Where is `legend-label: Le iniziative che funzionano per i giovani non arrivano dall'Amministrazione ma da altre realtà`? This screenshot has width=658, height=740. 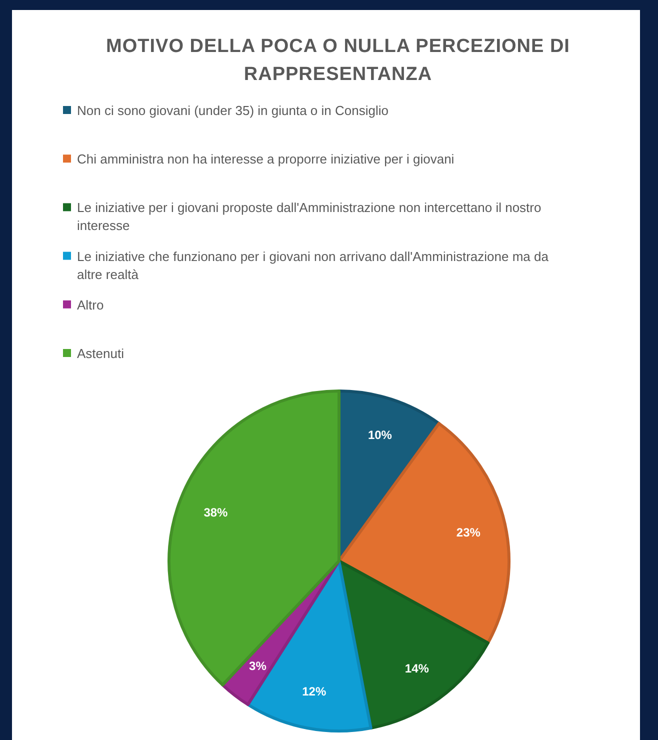 legend-label: Le iniziative che funzionano per i giovani non arrivano dall'Amministrazione ma da altre realtà is located at coordinates (313, 265).